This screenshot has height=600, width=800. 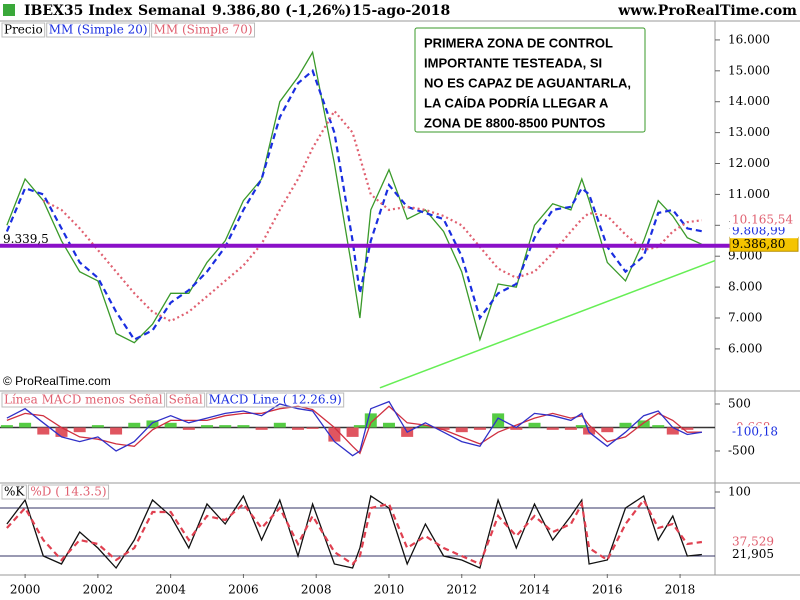 What do you see at coordinates (282, 11) in the screenshot?
I see `quote: 9.386,80 (-1,26%)` at bounding box center [282, 11].